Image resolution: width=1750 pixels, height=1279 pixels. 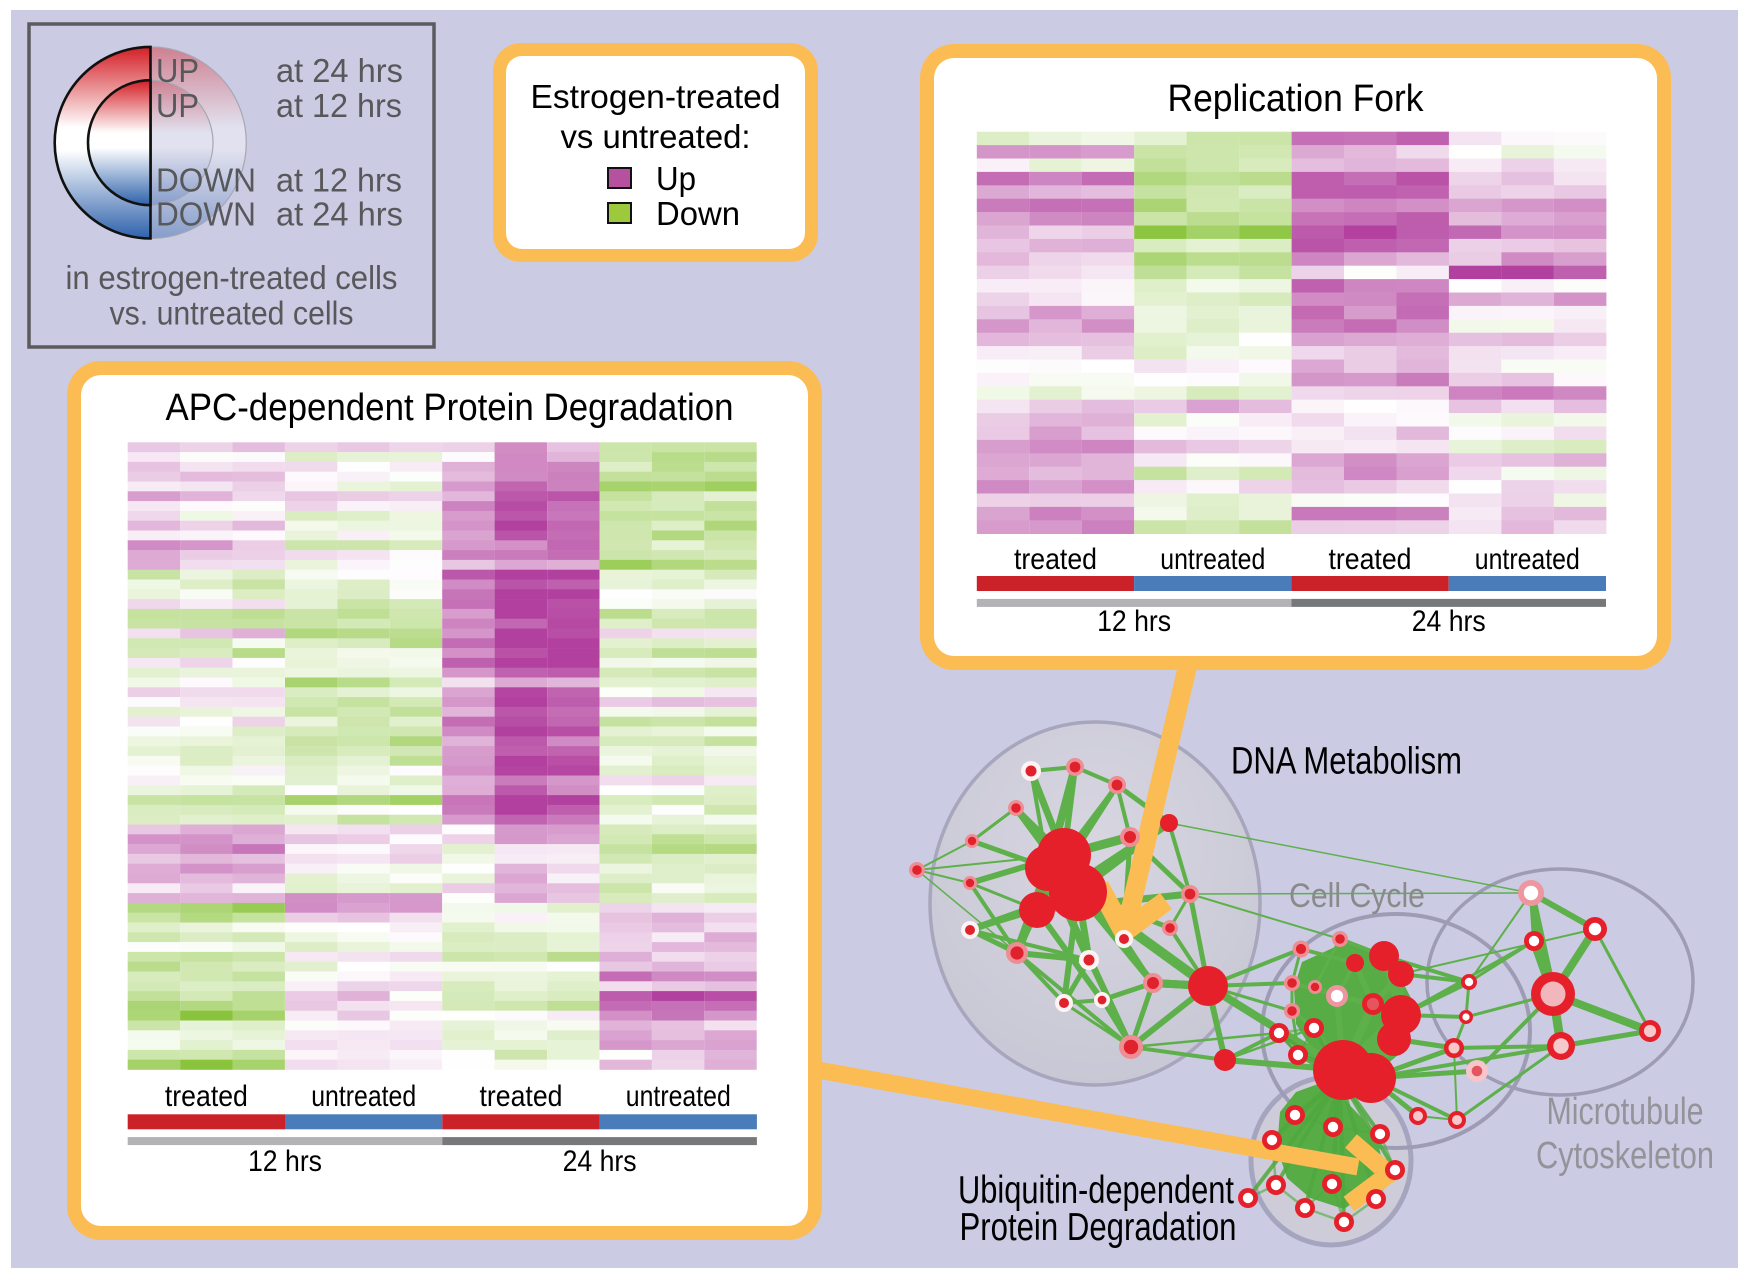 I want to click on svg-text:APC-dependent Protein Degradat: APC-dependent Protein Degradation, so click(x=450, y=408).